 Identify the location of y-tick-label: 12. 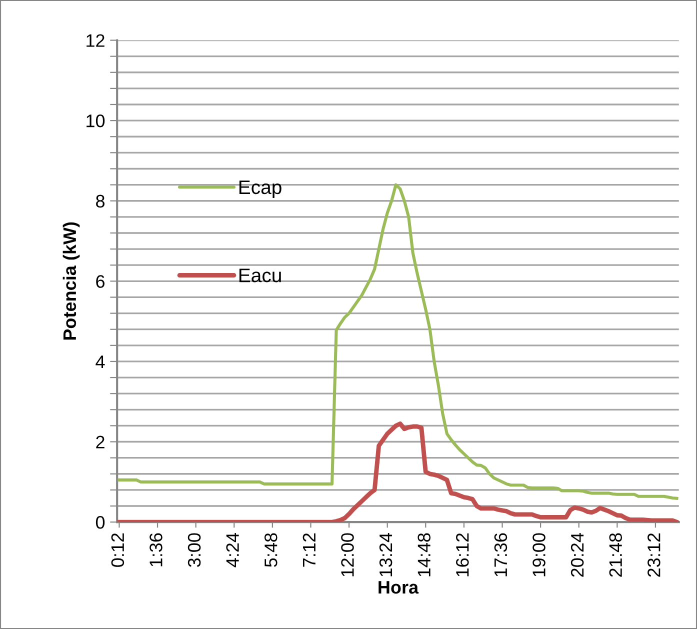
(95, 40).